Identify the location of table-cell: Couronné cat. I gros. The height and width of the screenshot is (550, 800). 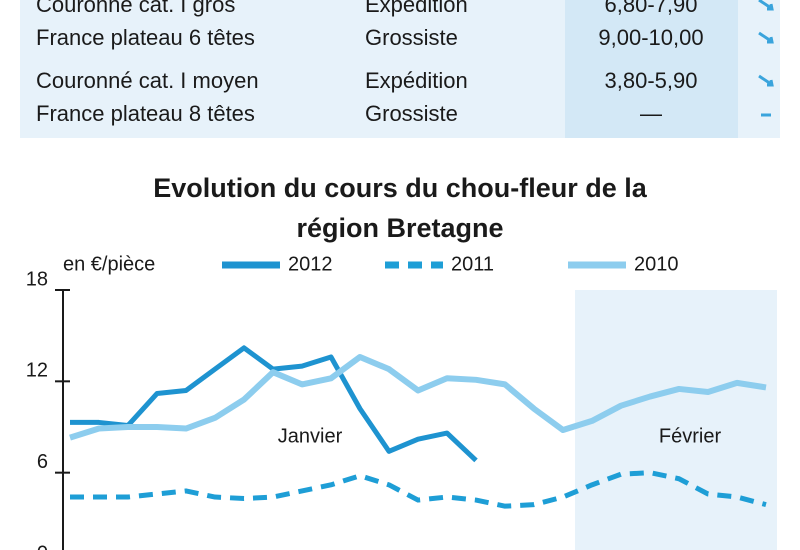
(136, 8).